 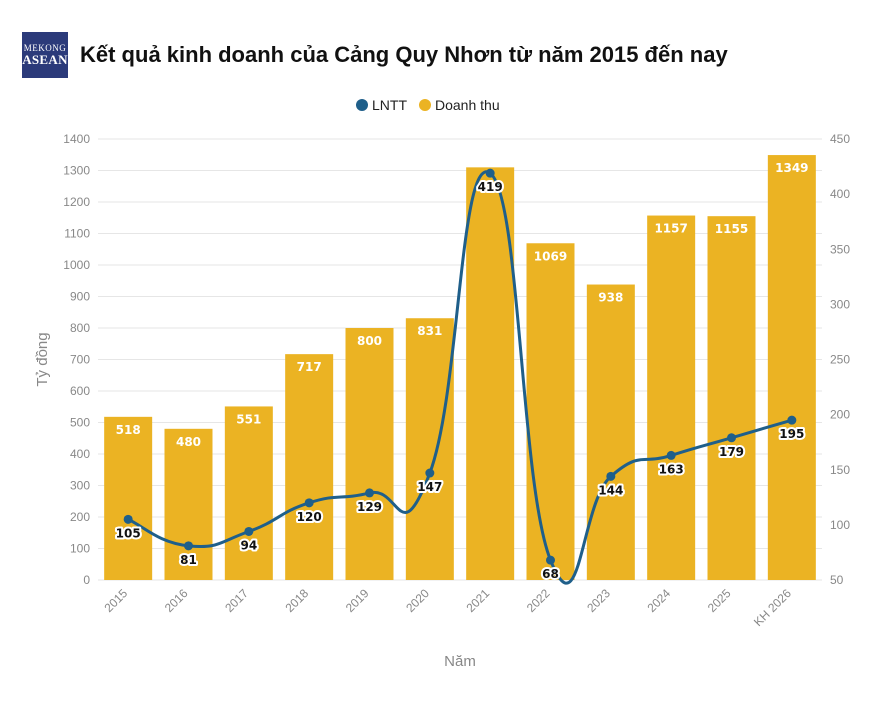 I want to click on lntt-data-label: 179, so click(x=731, y=452).